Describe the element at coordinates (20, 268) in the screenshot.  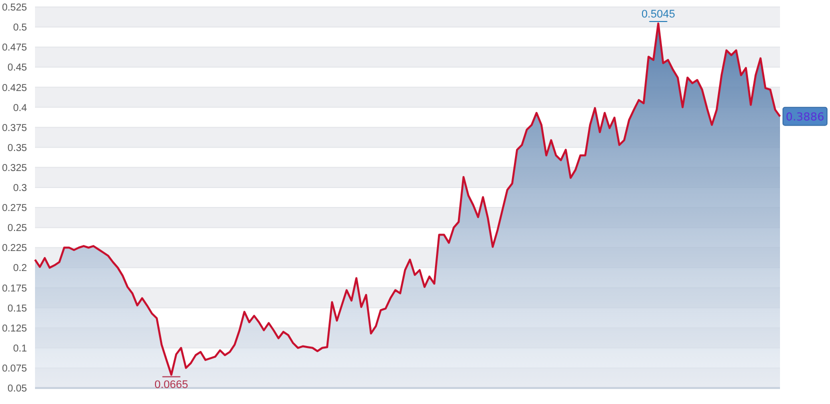
I see `y-tick-label: 0.2` at that location.